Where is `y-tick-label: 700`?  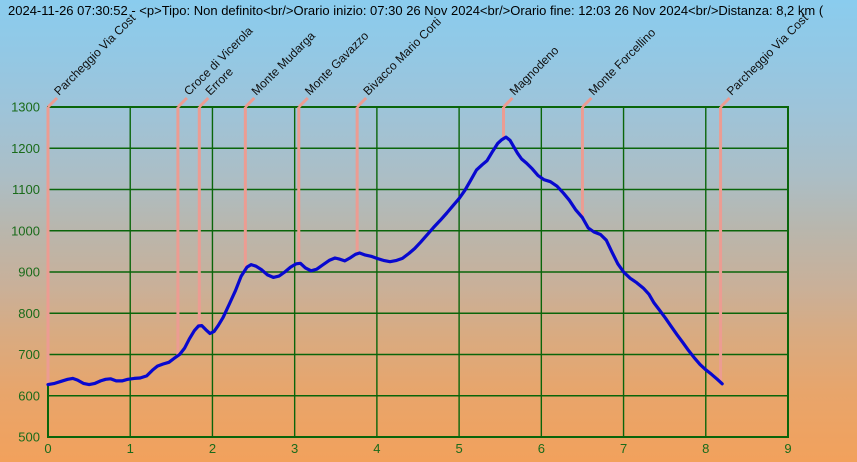
y-tick-label: 700 is located at coordinates (29, 354).